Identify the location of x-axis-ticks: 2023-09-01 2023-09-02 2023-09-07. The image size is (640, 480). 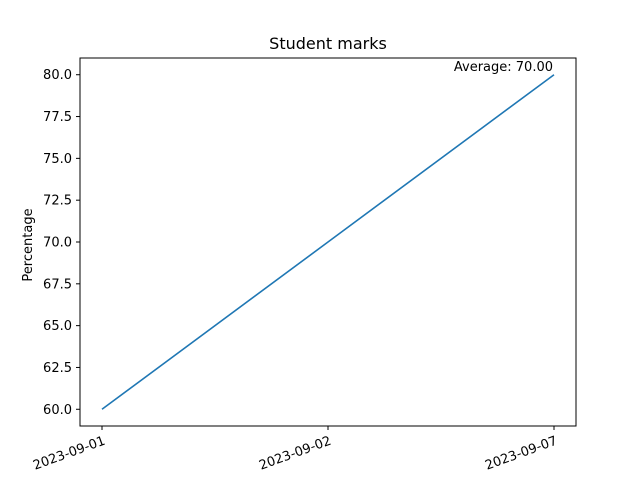
(295, 450).